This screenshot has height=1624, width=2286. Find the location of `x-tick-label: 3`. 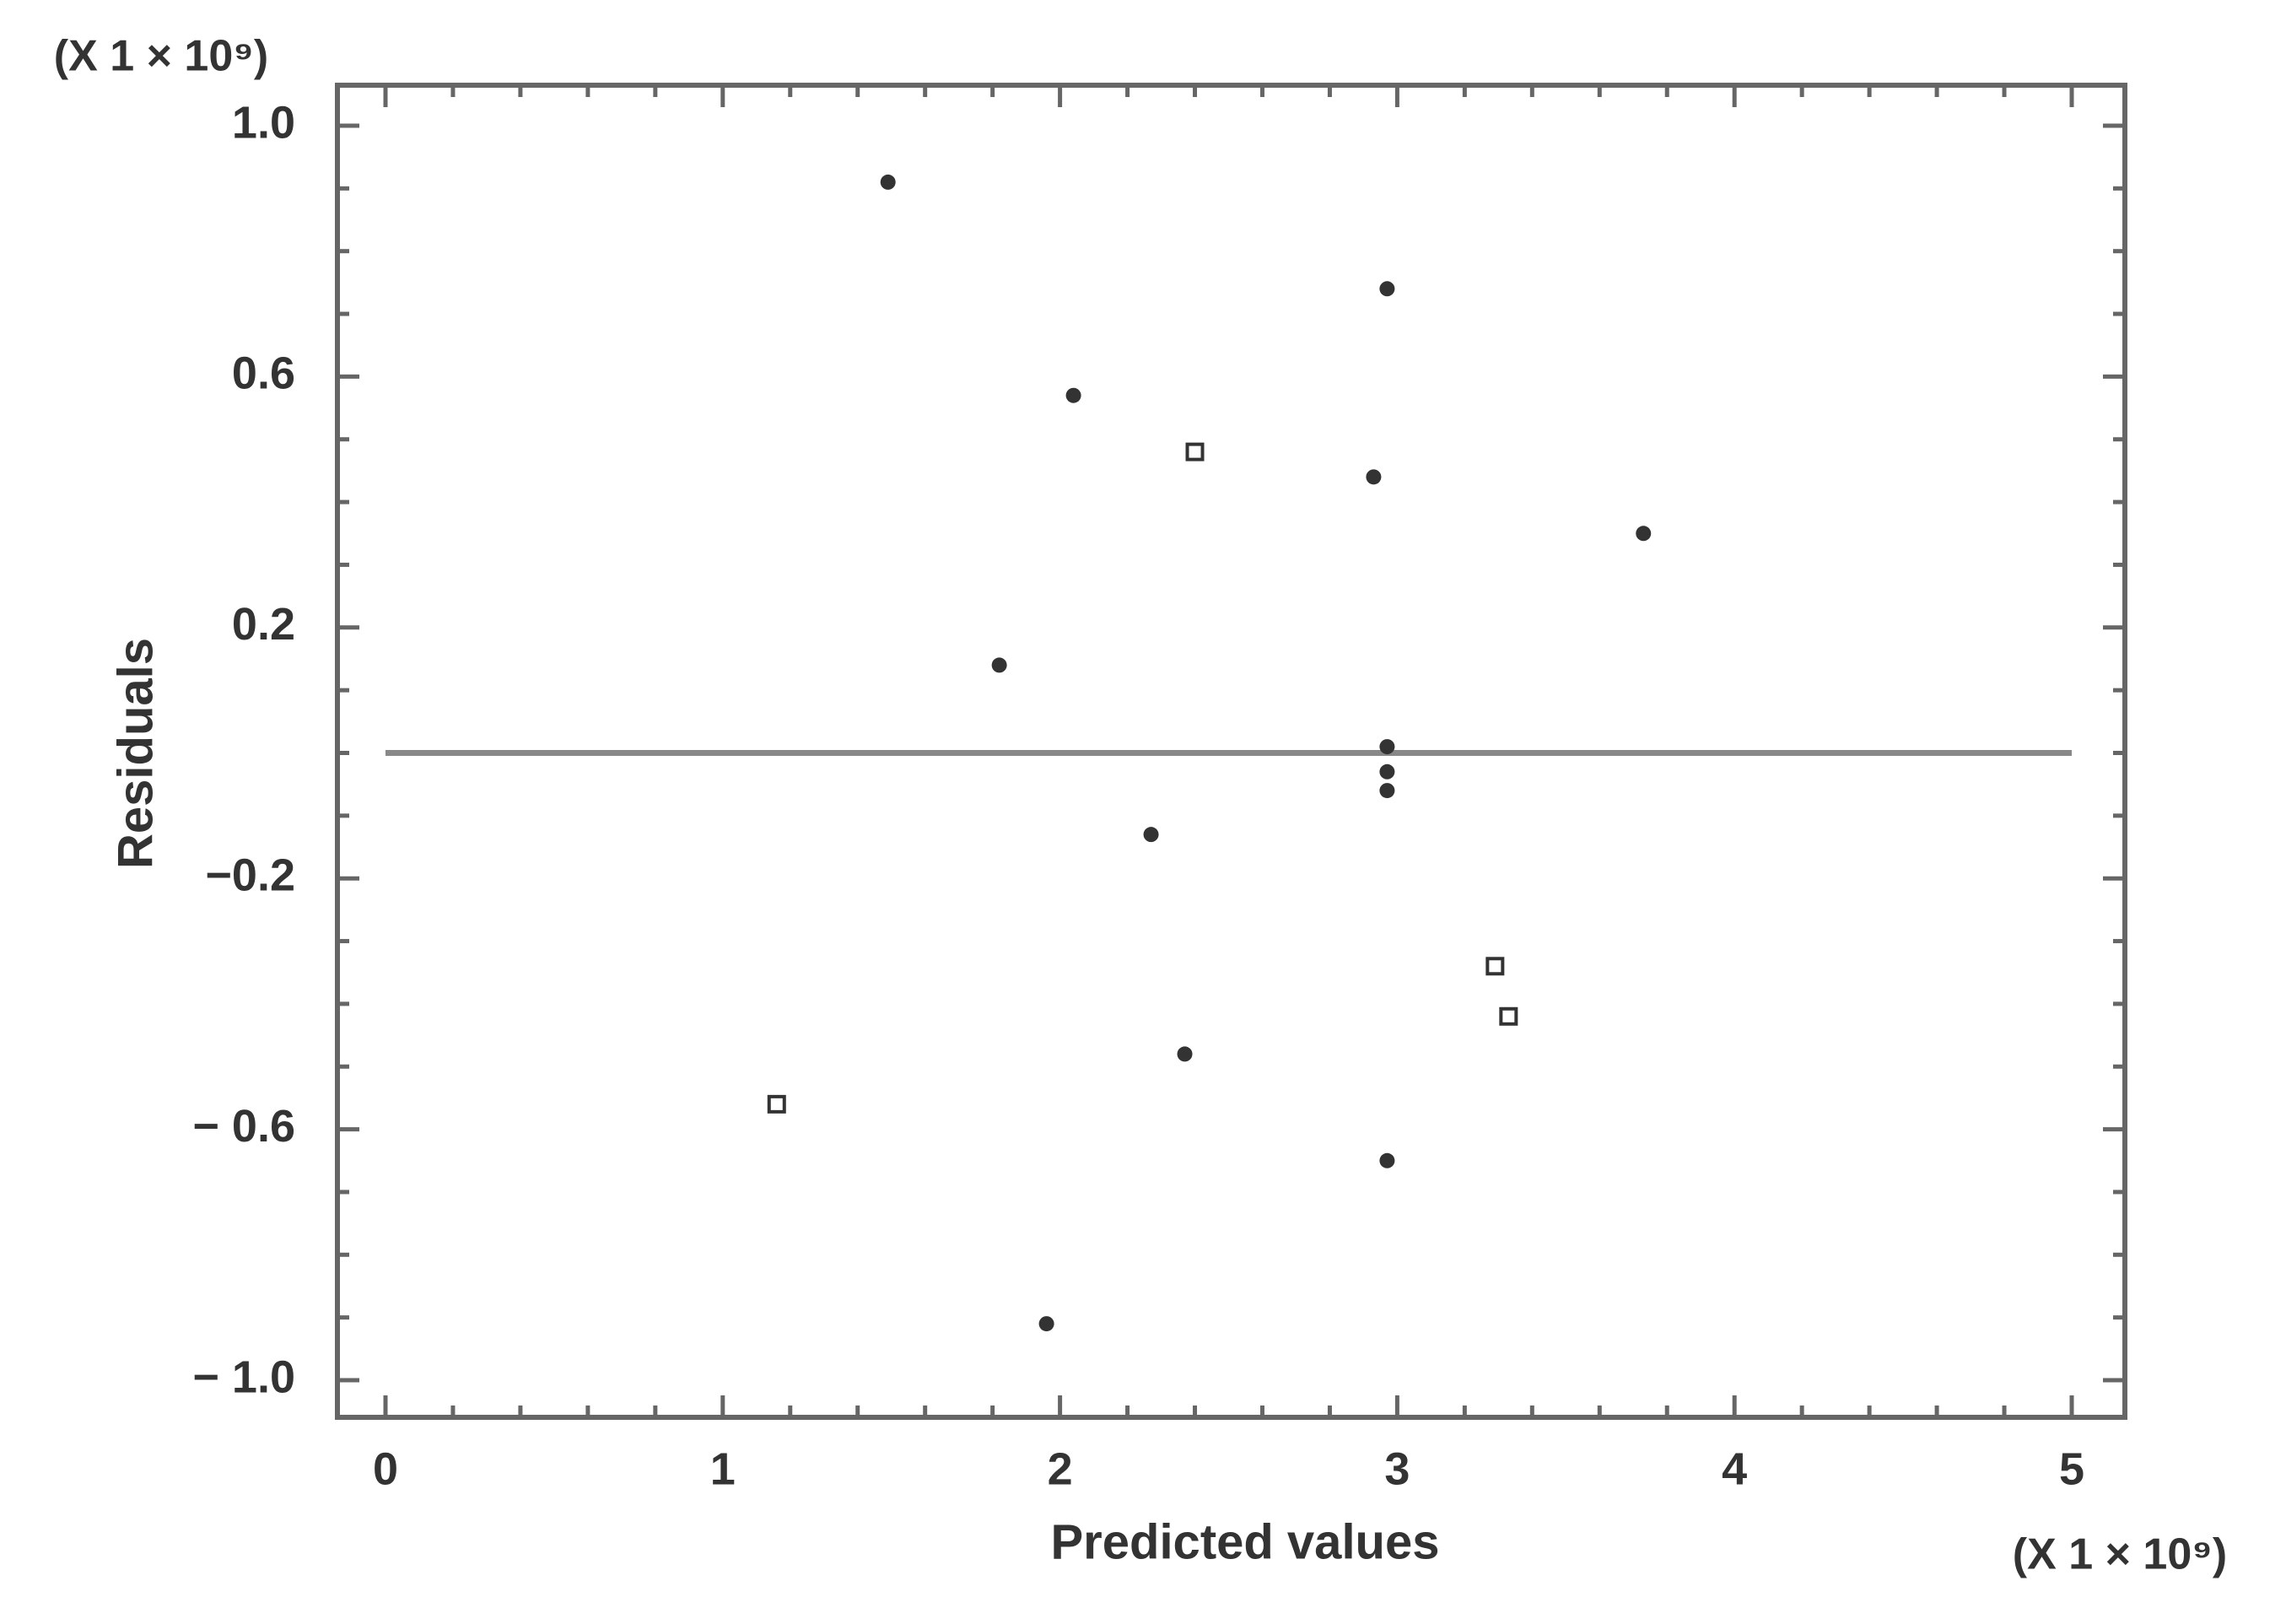

x-tick-label: 3 is located at coordinates (1397, 1468).